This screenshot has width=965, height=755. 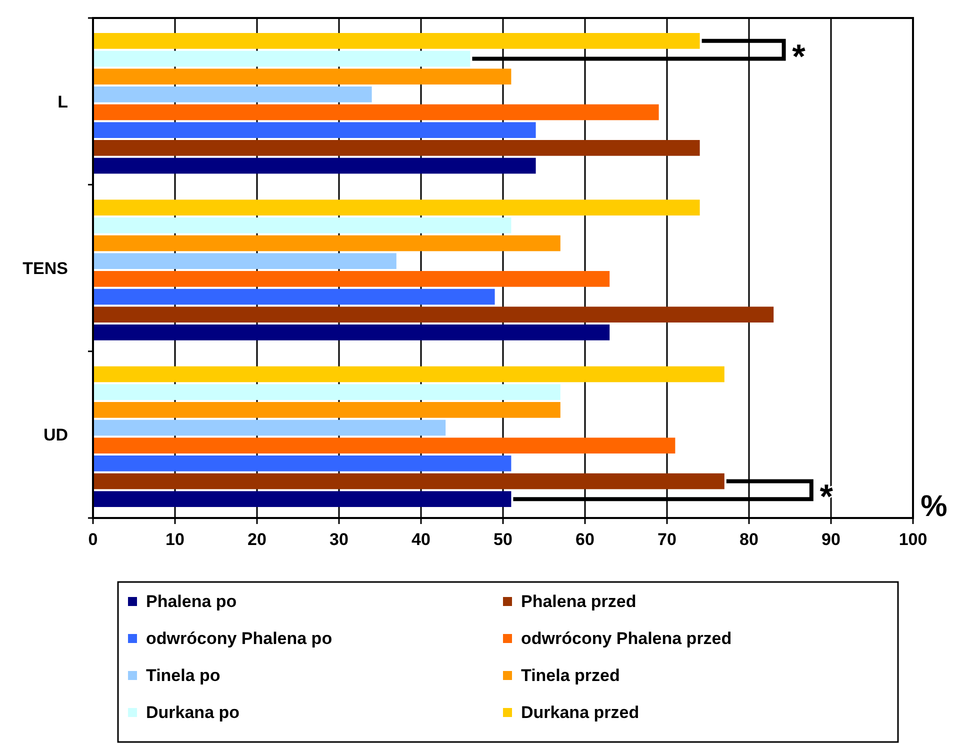 I want to click on x-tick-label: 30, so click(x=339, y=539).